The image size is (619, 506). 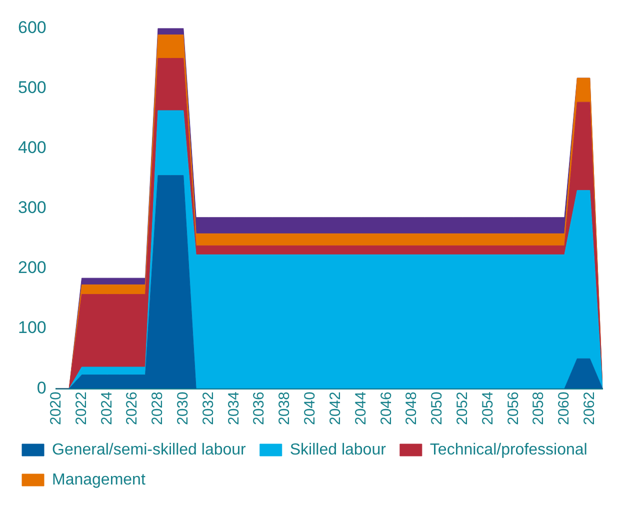 What do you see at coordinates (149, 449) in the screenshot?
I see `legend-label: General/semi-skilled labour` at bounding box center [149, 449].